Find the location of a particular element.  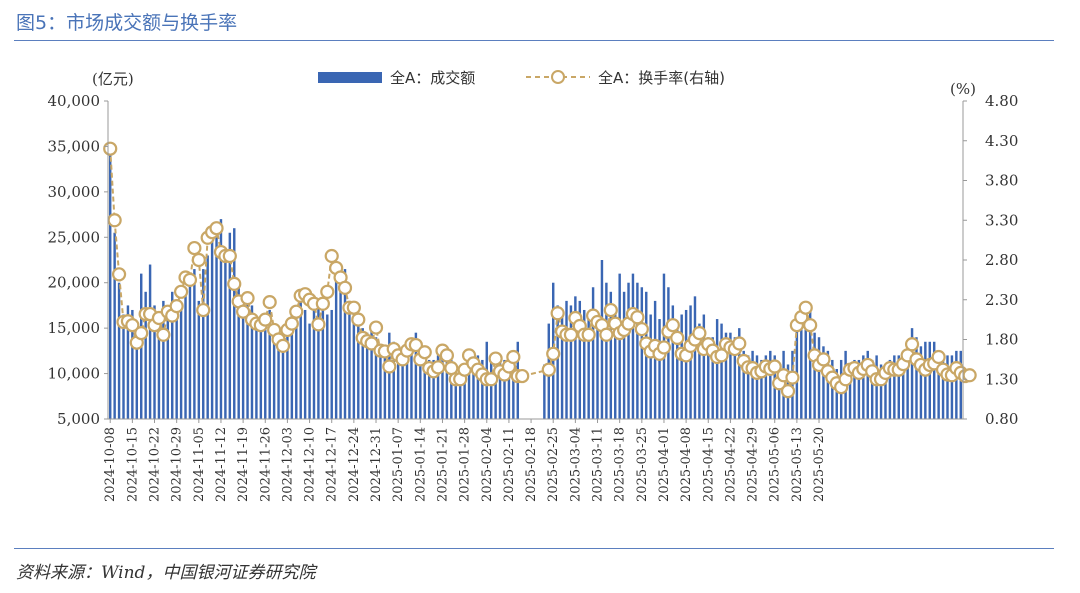

legend: 全A：成交额 全A：换手率(右轴) is located at coordinates (521, 78).